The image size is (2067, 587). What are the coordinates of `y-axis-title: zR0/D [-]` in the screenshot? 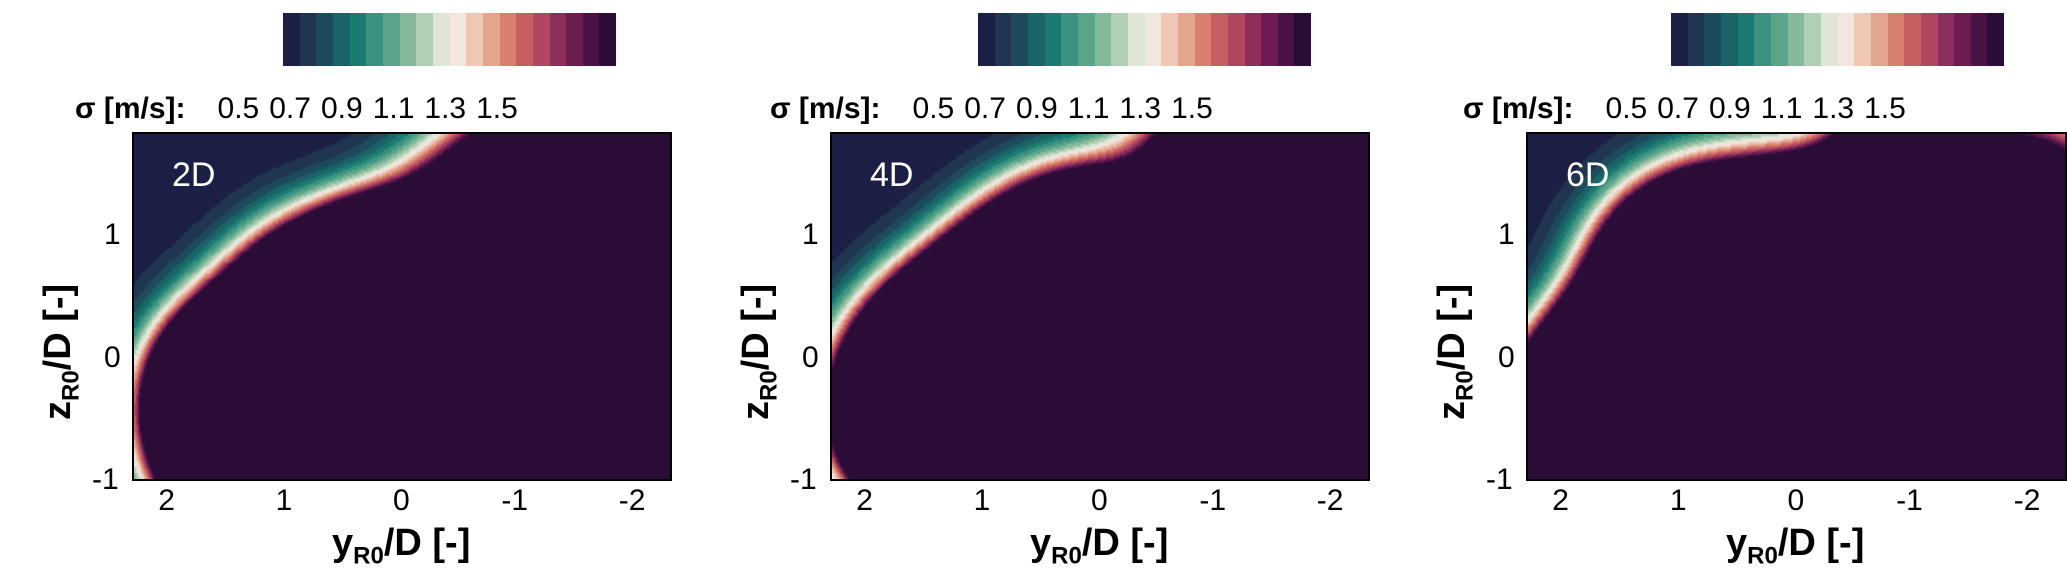 It's located at (1455, 352).